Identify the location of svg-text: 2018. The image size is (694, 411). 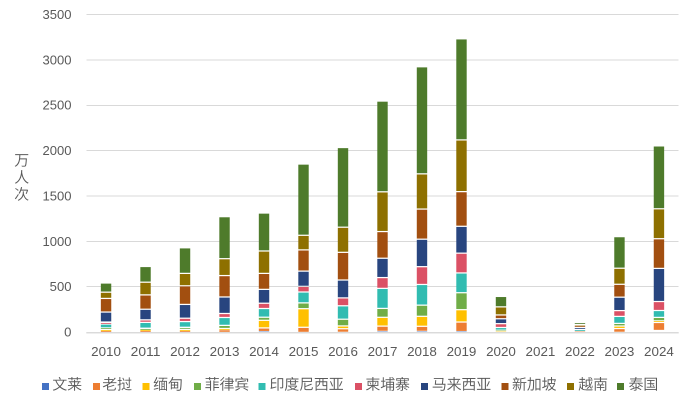
(422, 351).